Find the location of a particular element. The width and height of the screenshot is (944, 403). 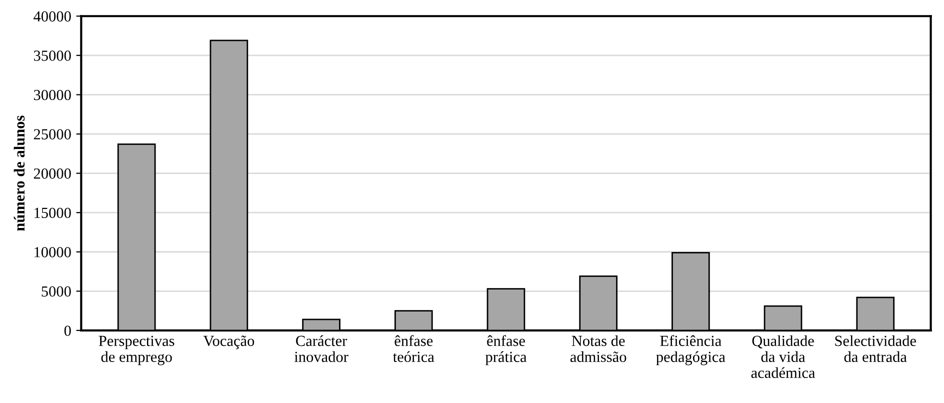

y-tick-label: 5000 is located at coordinates (56, 291).